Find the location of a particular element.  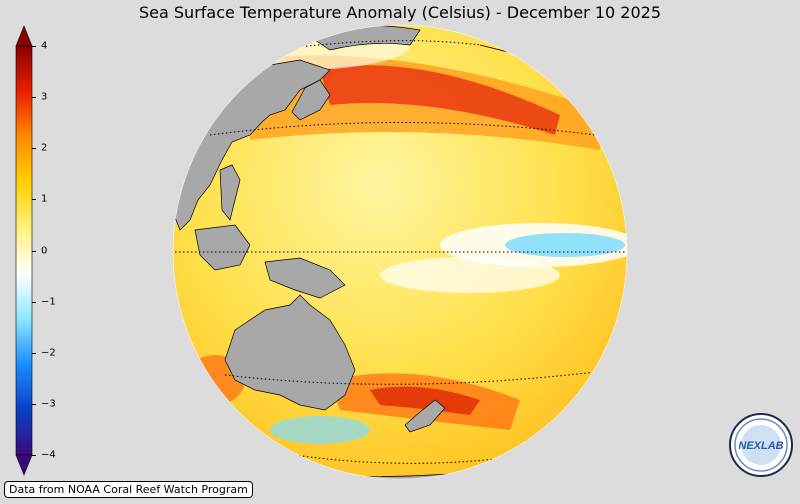

colorbar-tick-label: 4 is located at coordinates (44, 46).